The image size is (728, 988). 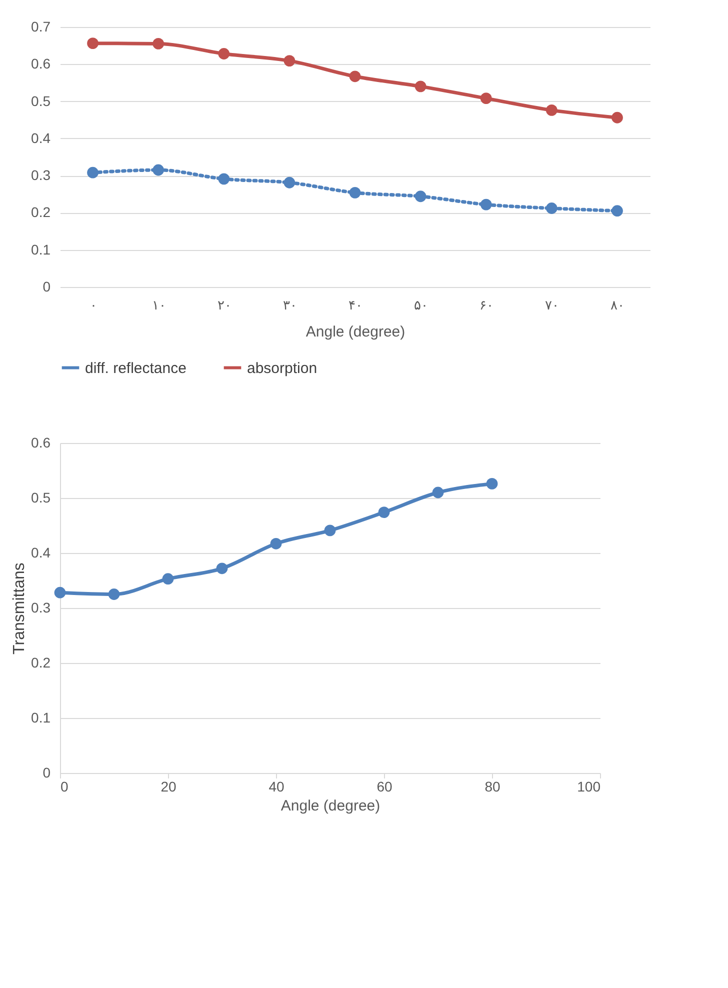 What do you see at coordinates (41, 26) in the screenshot?
I see `y-tick-label: 0.7` at bounding box center [41, 26].